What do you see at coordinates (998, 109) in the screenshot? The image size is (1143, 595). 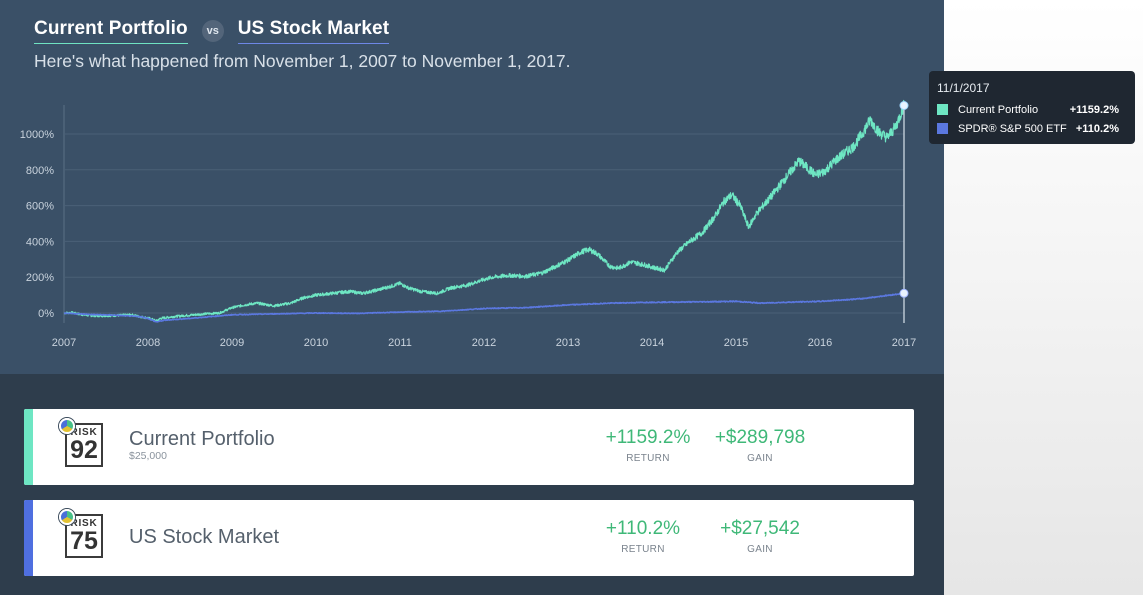 I see `tooltip-label: Current Portfolio` at bounding box center [998, 109].